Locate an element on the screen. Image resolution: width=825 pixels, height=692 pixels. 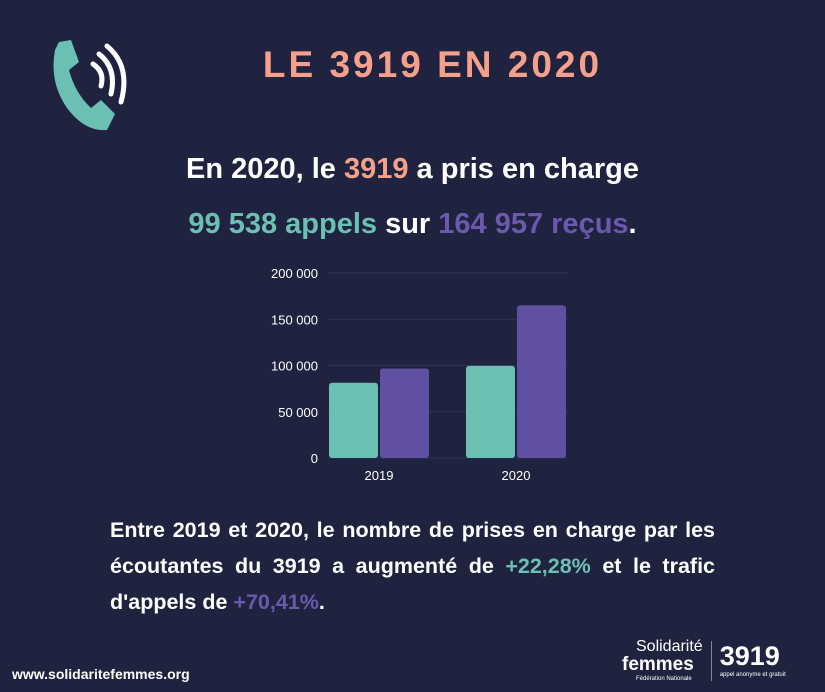
y-tick-label: 150 000 is located at coordinates (294, 319).